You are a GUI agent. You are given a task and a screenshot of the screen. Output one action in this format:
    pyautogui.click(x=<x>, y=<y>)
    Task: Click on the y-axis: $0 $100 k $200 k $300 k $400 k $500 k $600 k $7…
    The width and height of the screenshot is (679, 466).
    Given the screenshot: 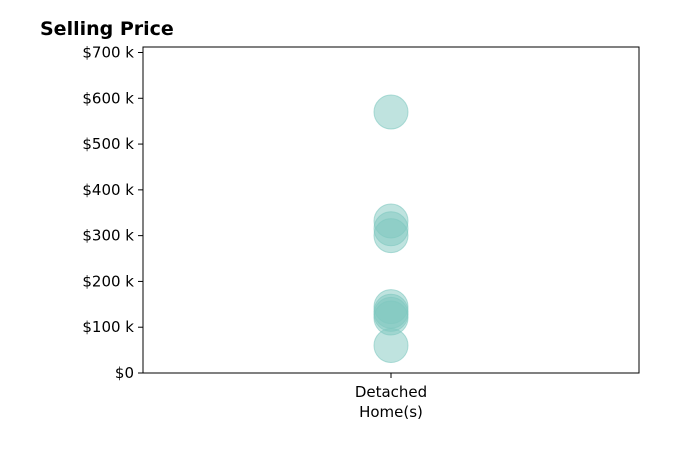 What is the action you would take?
    pyautogui.click(x=112, y=212)
    